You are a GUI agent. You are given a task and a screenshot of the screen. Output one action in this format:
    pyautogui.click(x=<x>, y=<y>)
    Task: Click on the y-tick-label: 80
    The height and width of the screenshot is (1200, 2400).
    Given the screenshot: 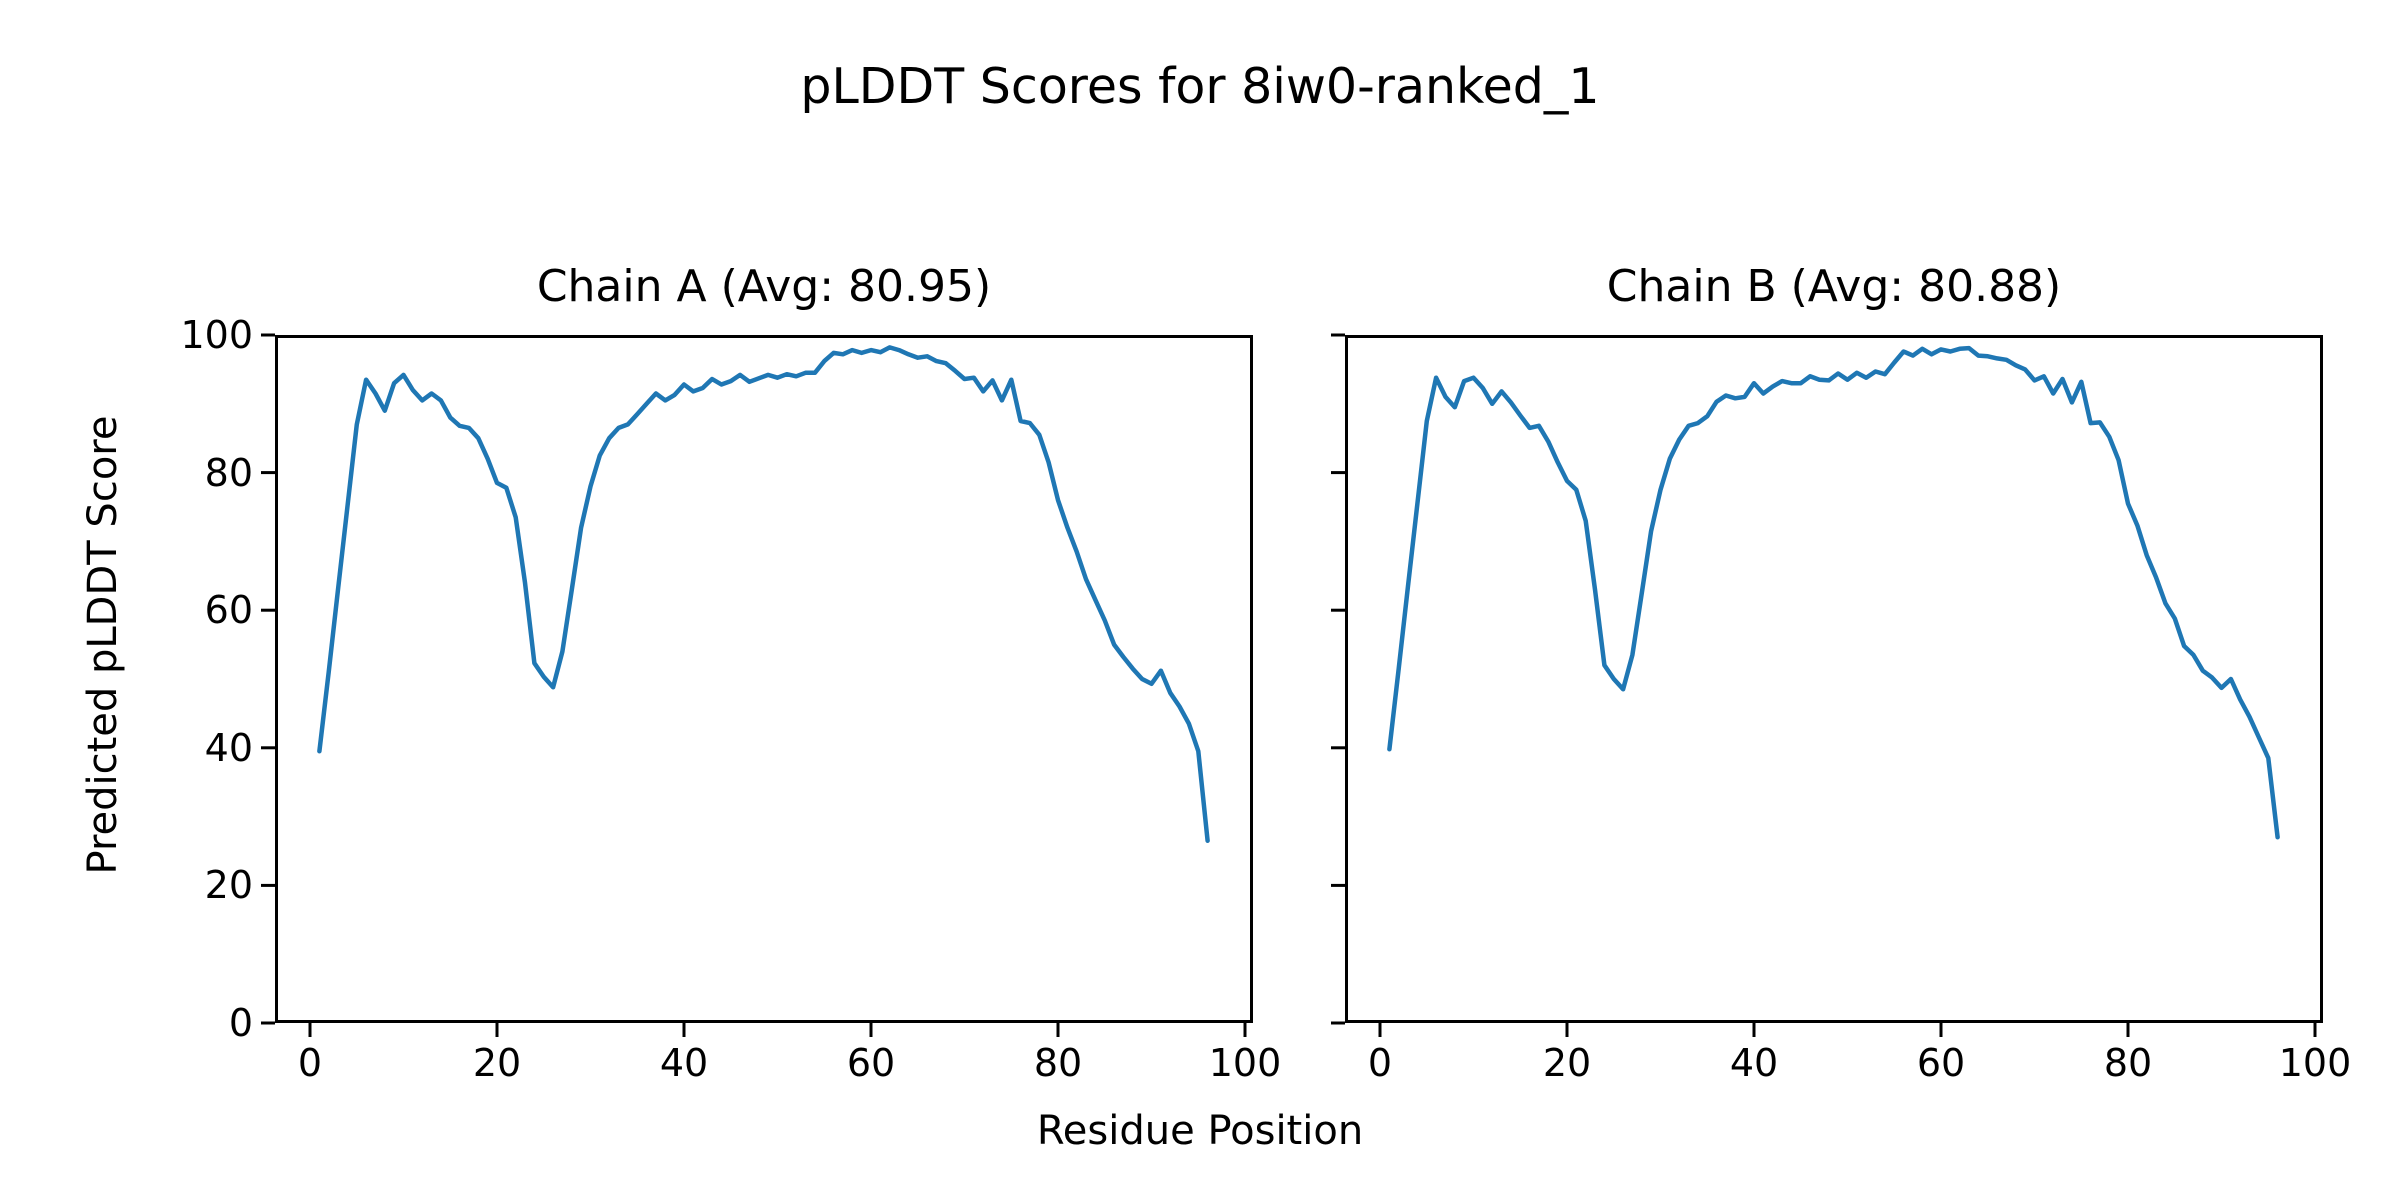 What is the action you would take?
    pyautogui.click(x=228, y=472)
    